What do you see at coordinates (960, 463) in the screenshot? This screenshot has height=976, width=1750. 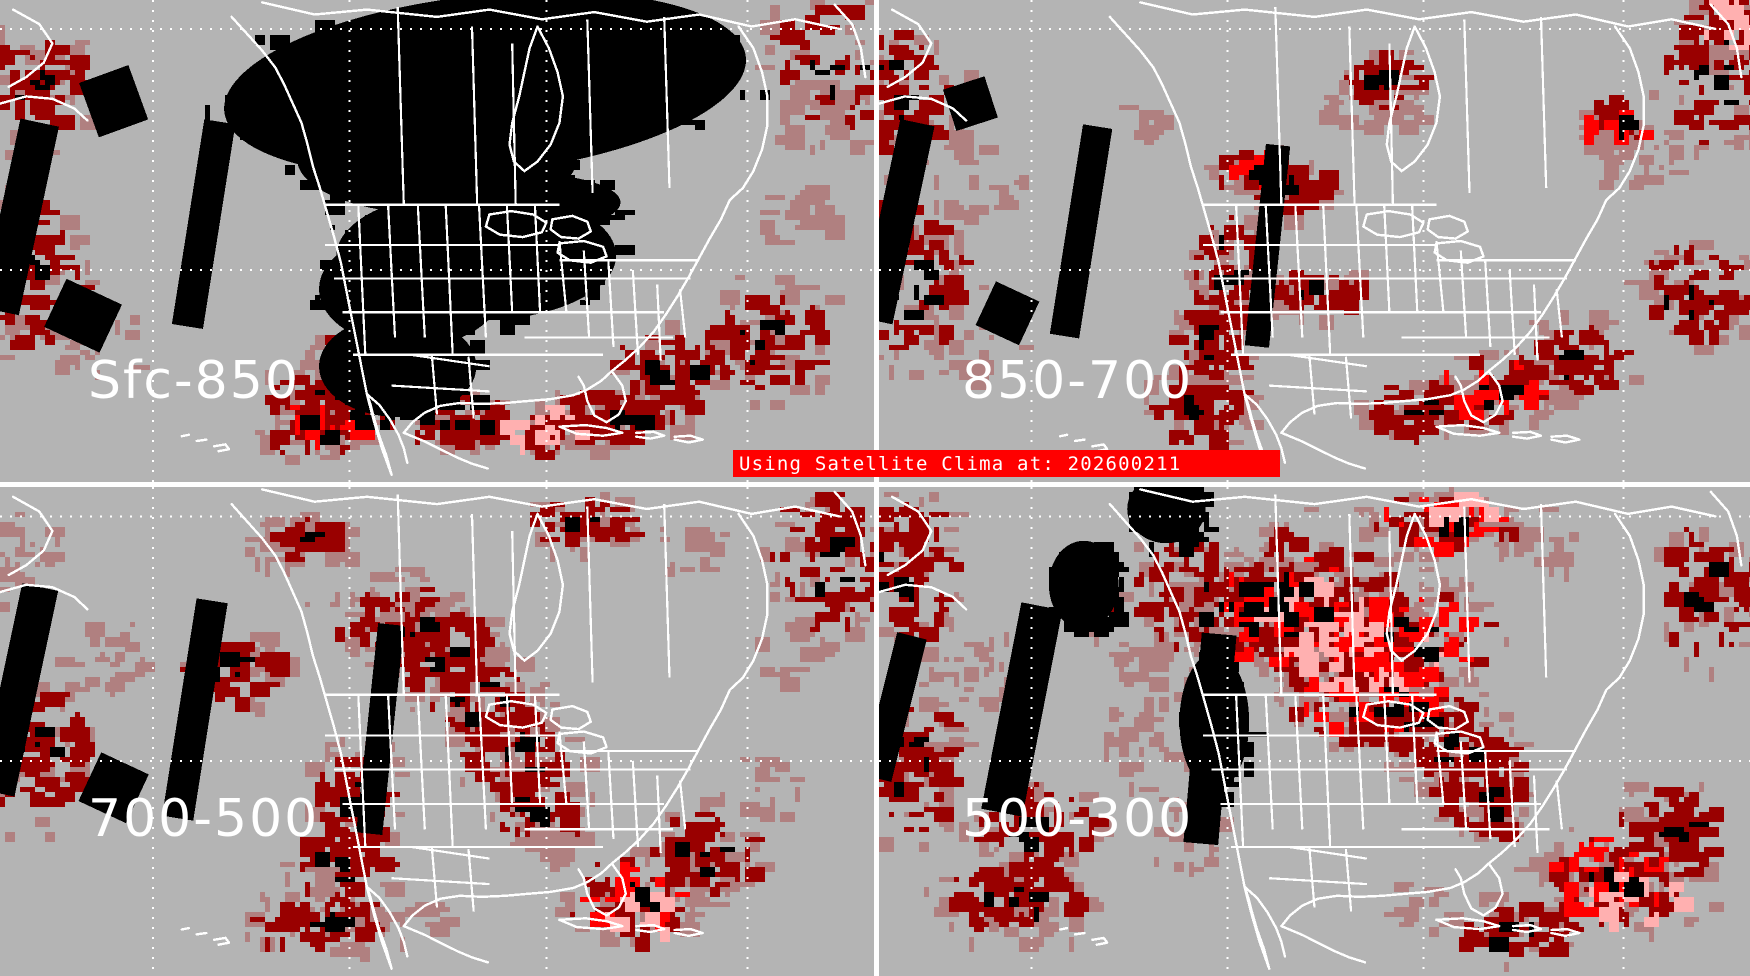 I see `status-banner-text: Using Satellite Clima at: 202600211` at bounding box center [960, 463].